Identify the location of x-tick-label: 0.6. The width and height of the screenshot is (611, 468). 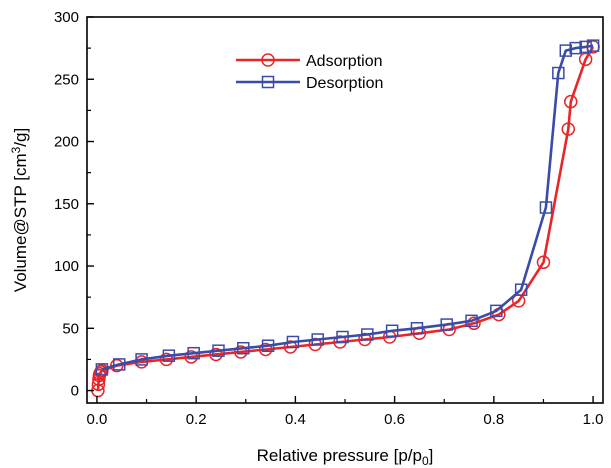
(394, 419).